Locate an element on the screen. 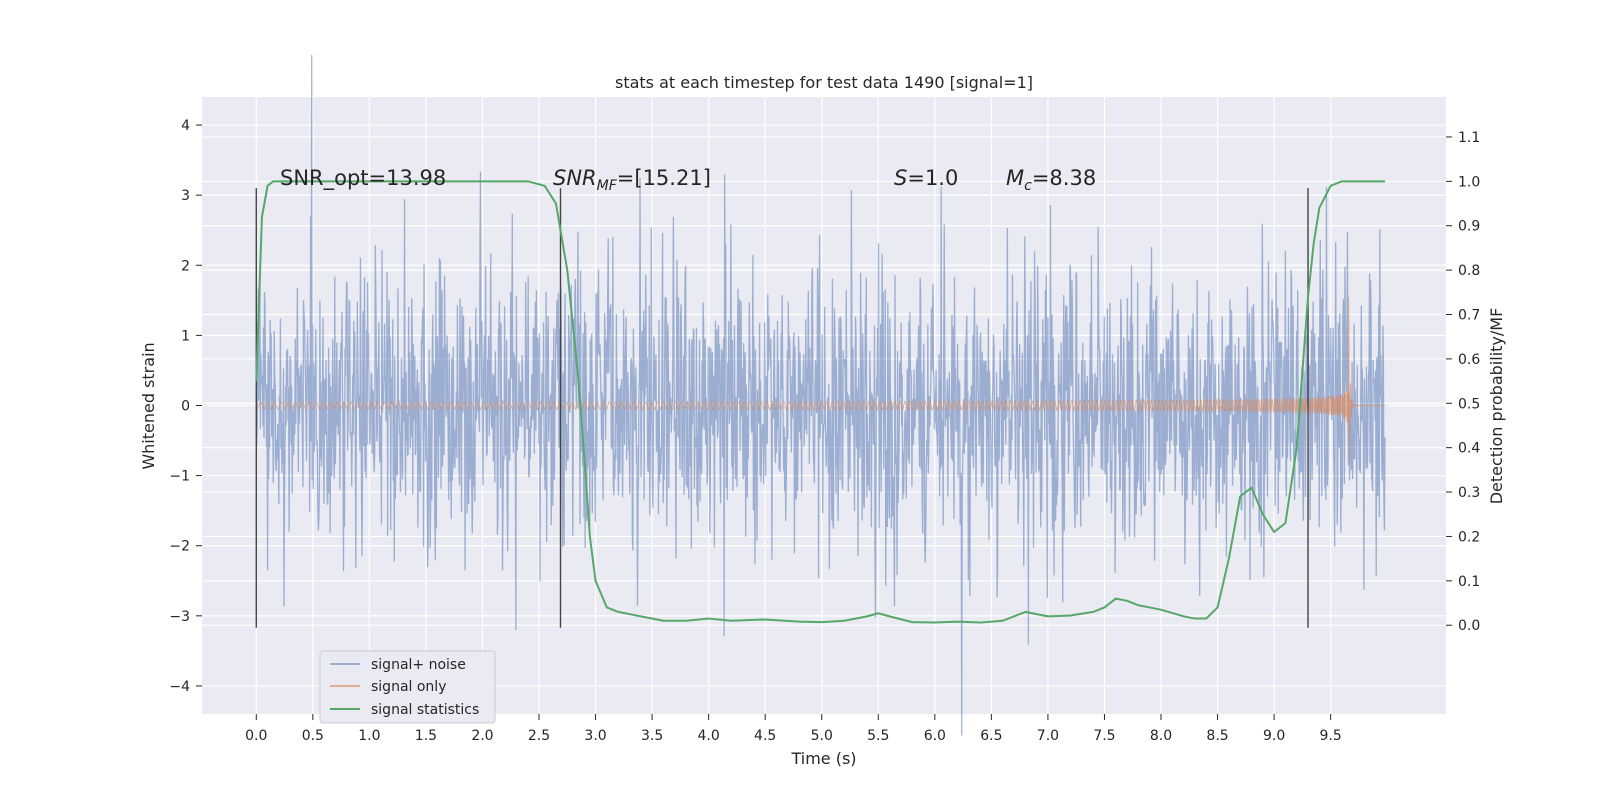 This screenshot has height=804, width=1600. y-right-tick-label: 0.1 is located at coordinates (1469, 582).